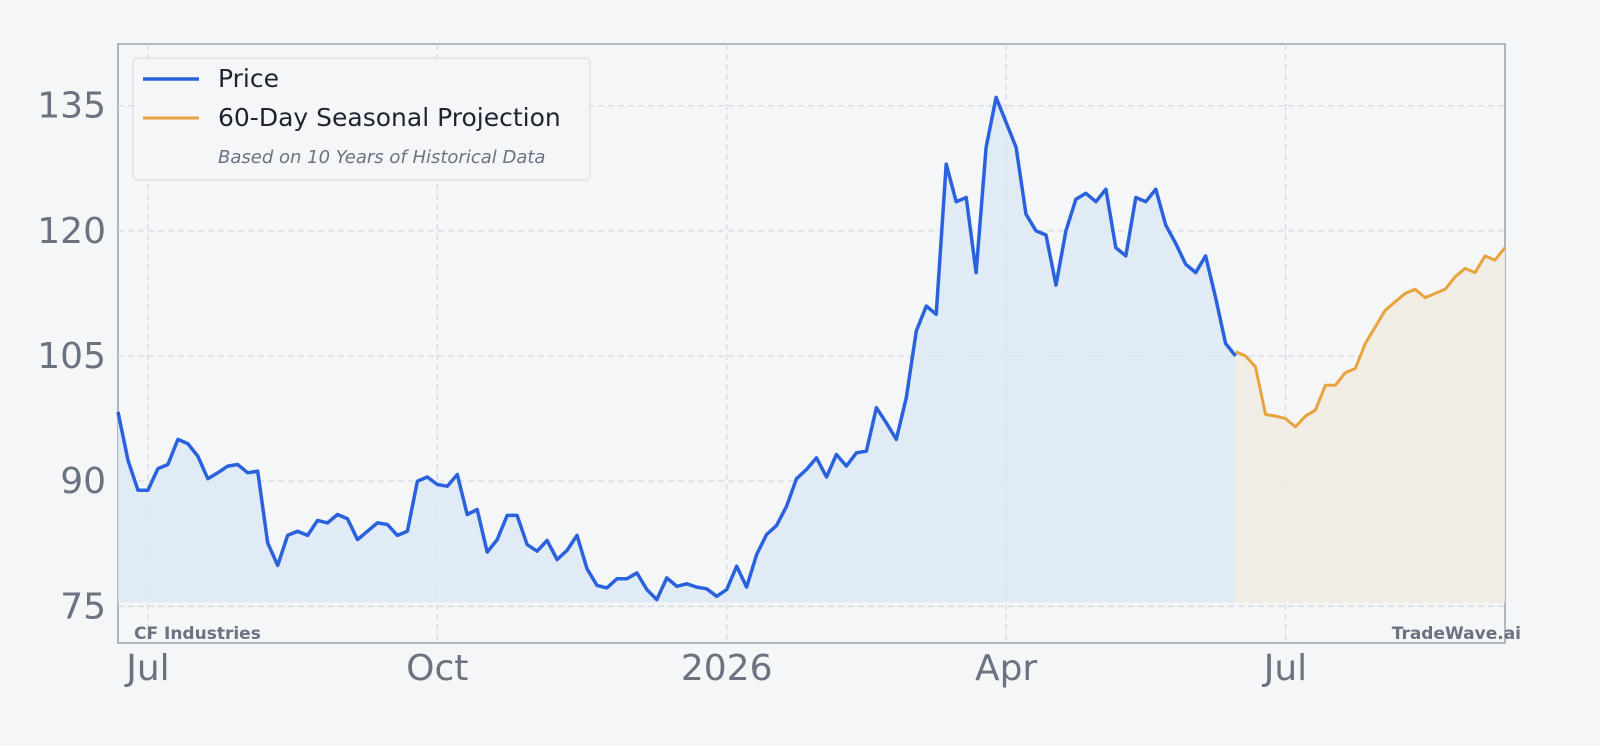 Image resolution: width=1600 pixels, height=746 pixels. What do you see at coordinates (71, 356) in the screenshot?
I see `y-tick-label: 105` at bounding box center [71, 356].